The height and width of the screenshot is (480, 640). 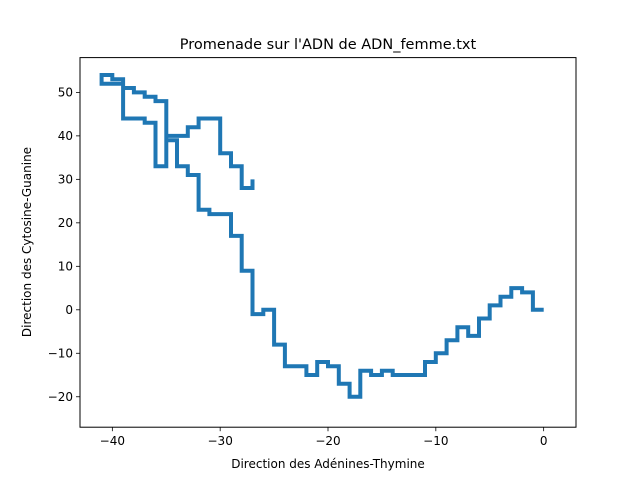 I want to click on x-tick-label: −30, so click(x=220, y=441).